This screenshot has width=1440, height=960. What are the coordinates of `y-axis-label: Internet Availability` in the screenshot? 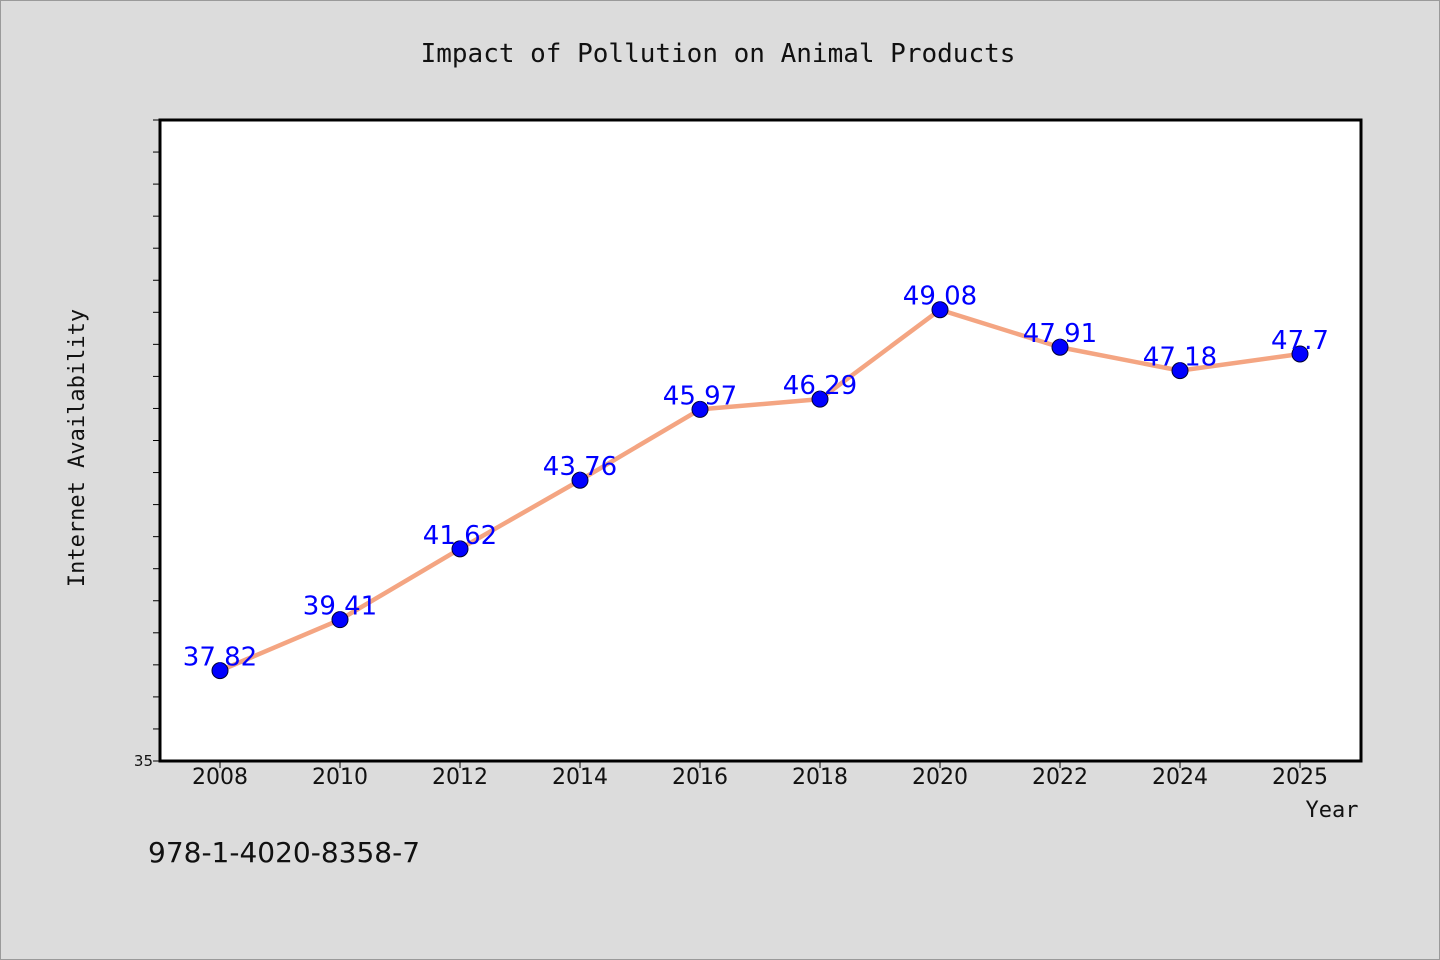 It's located at (77, 448).